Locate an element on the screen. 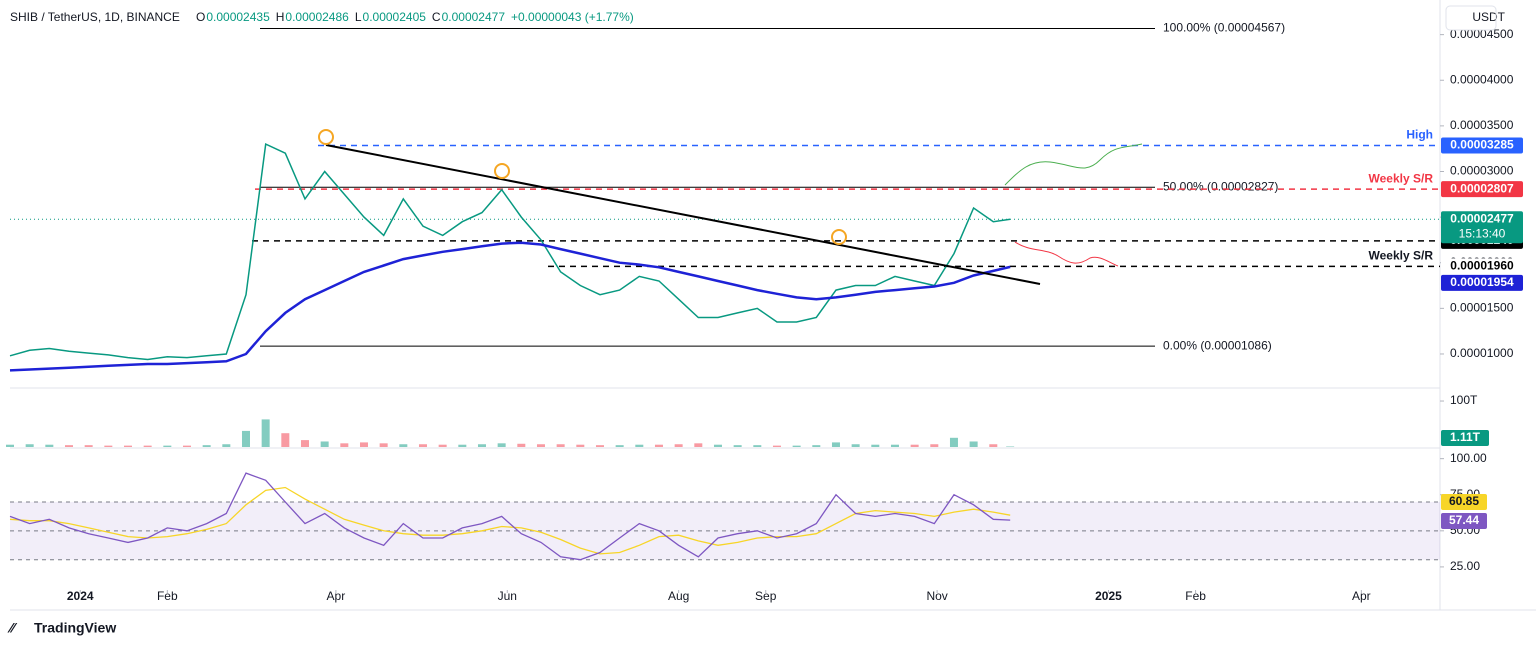  ohlc-value: 0.00002435 is located at coordinates (238, 17).